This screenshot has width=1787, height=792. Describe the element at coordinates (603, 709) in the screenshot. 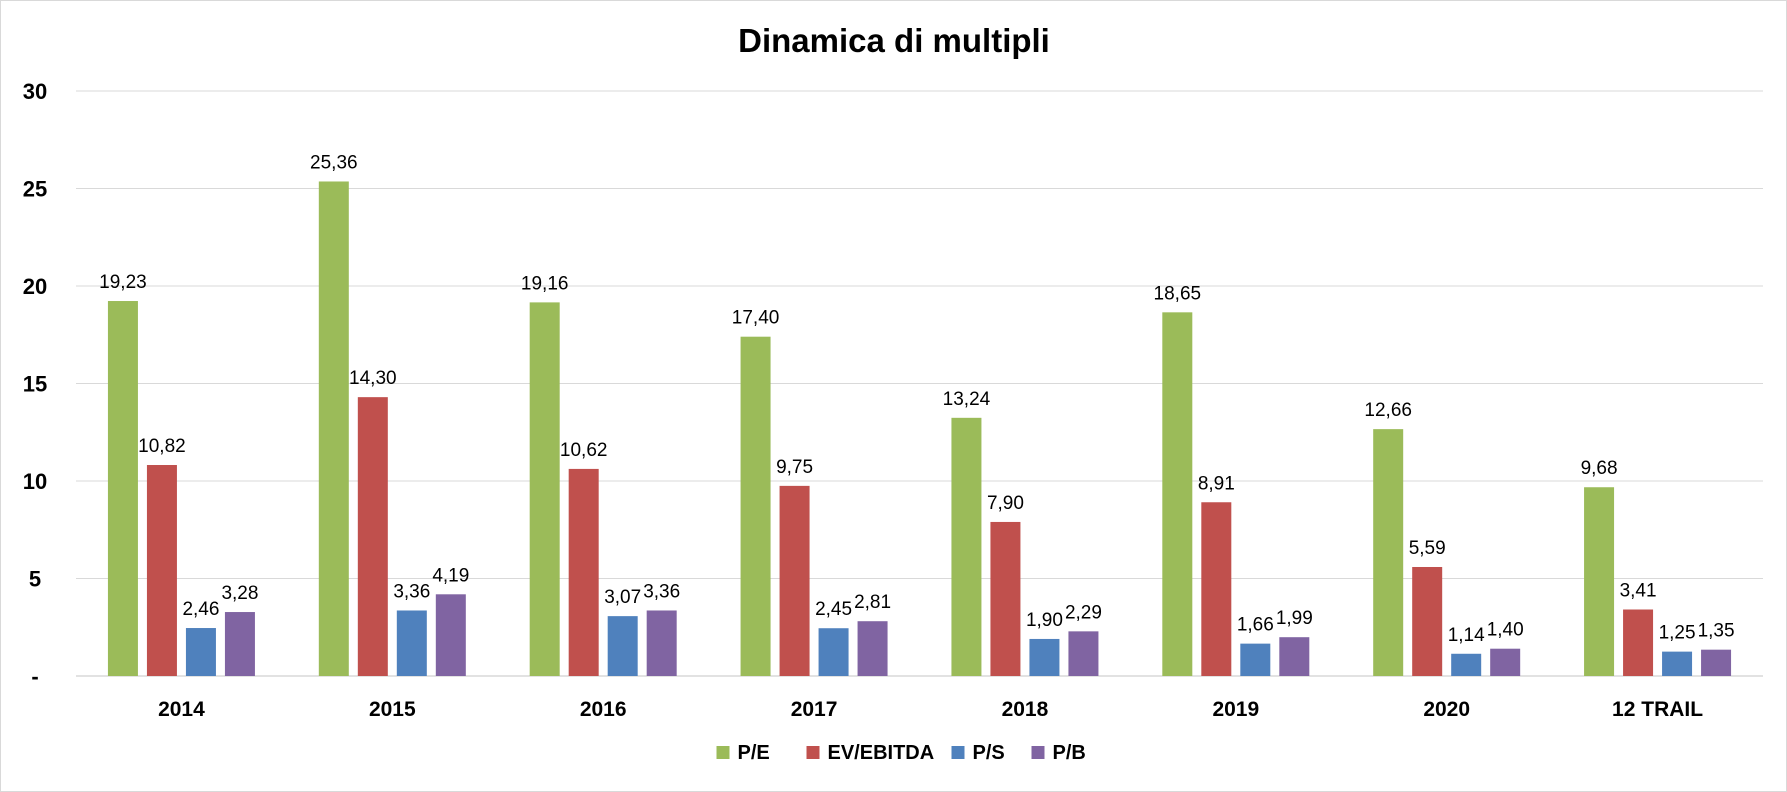

I see `x-tick-label: 2016` at that location.